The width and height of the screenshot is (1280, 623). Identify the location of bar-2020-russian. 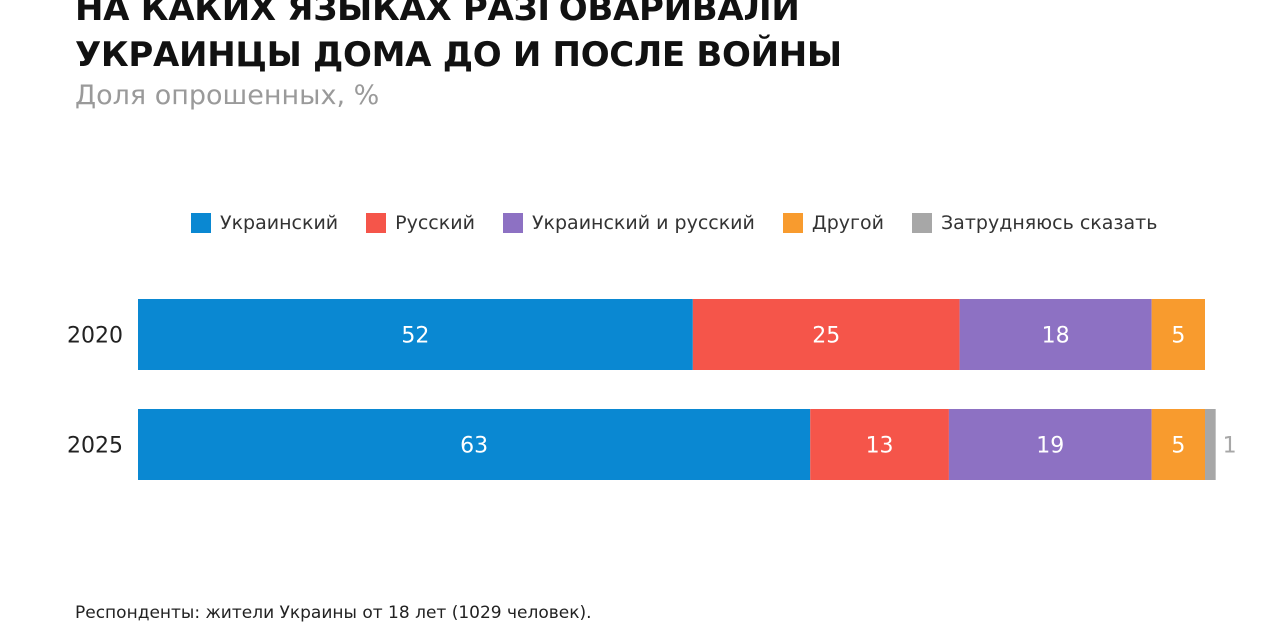
(826, 334).